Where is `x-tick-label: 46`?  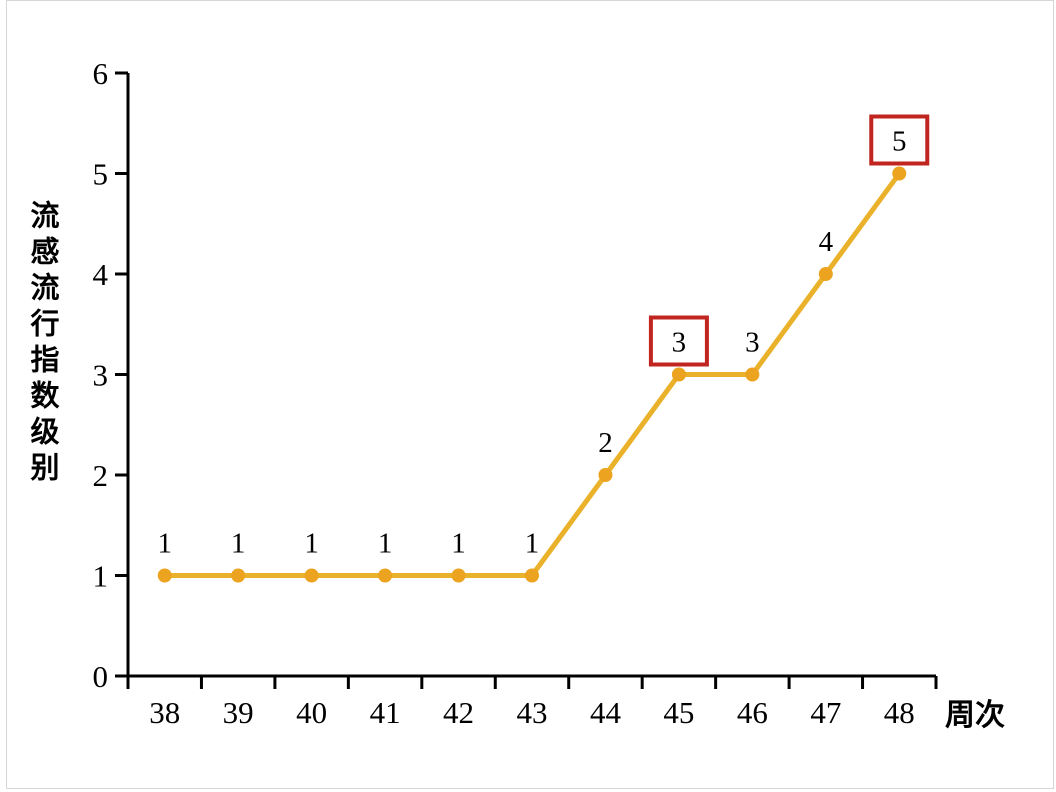 x-tick-label: 46 is located at coordinates (752, 712).